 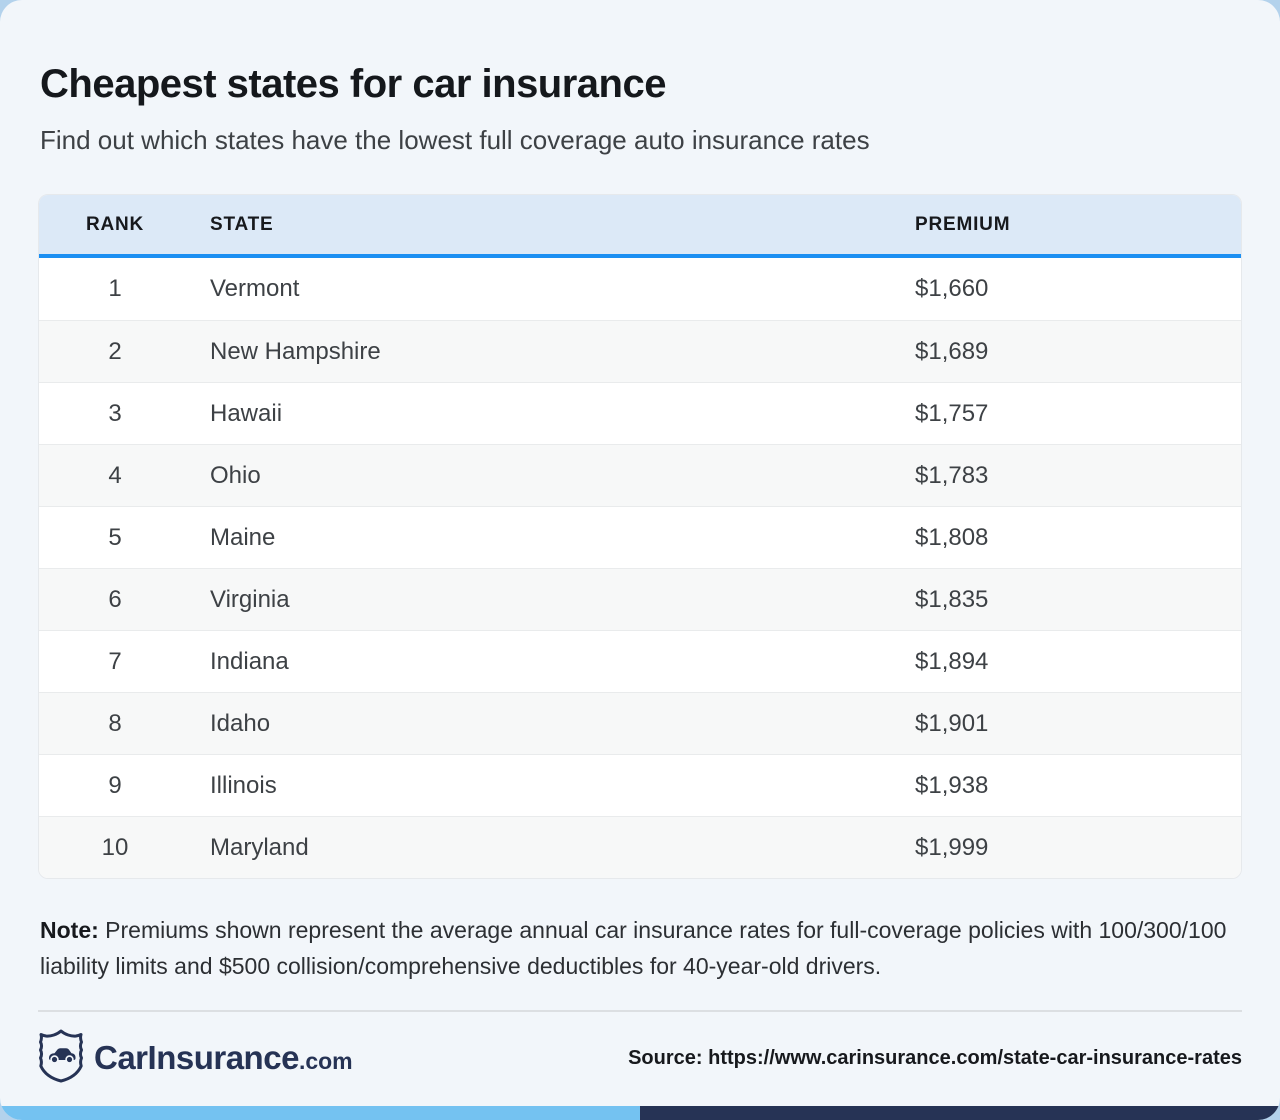 What do you see at coordinates (640, 475) in the screenshot?
I see `table-row: 4 Ohio $1,783` at bounding box center [640, 475].